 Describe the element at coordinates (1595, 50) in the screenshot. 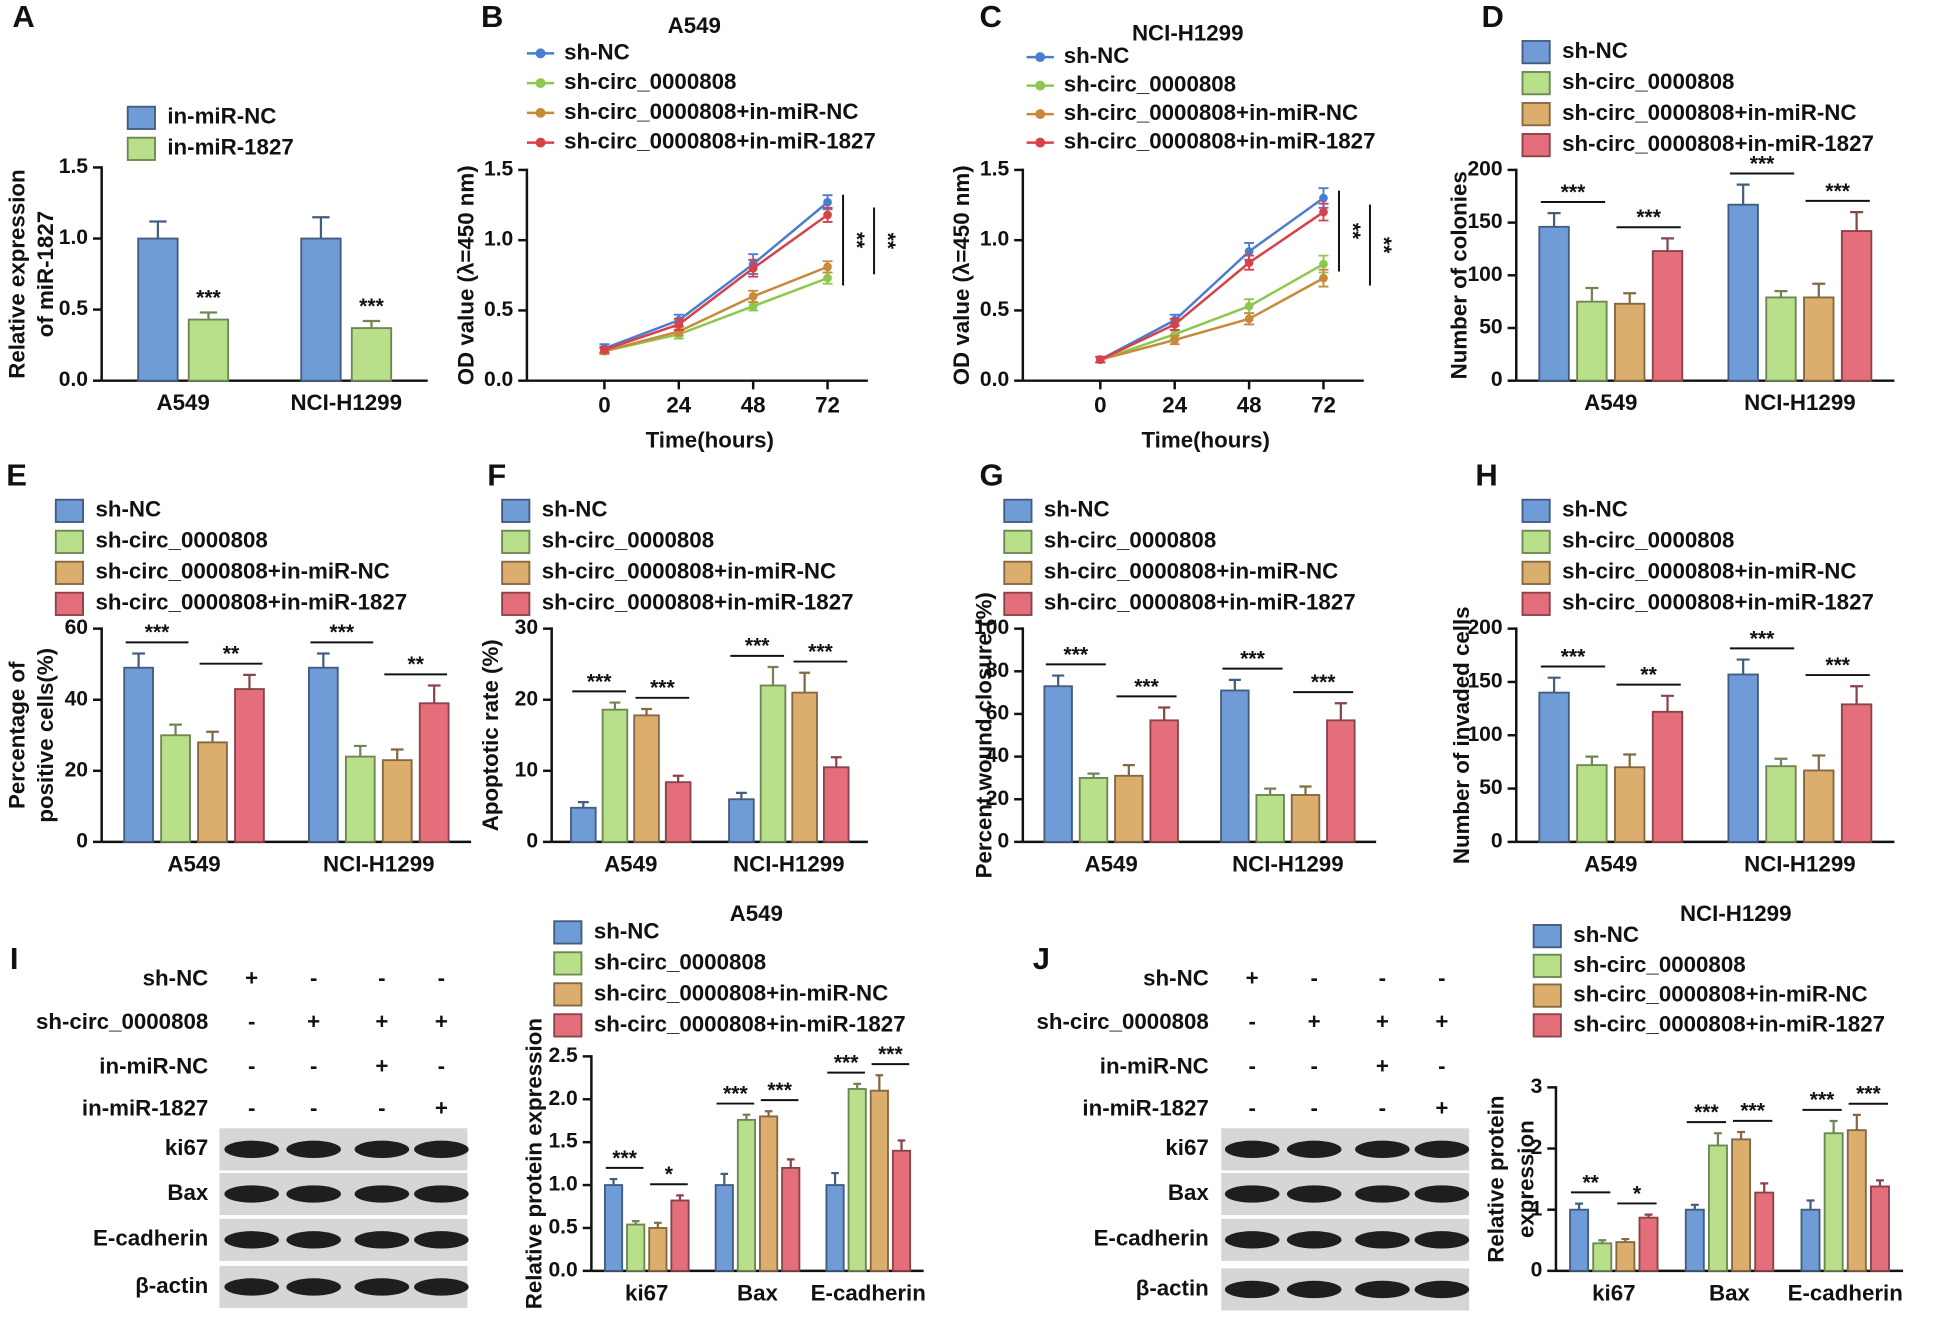

I see `legend-label: sh-NC` at that location.